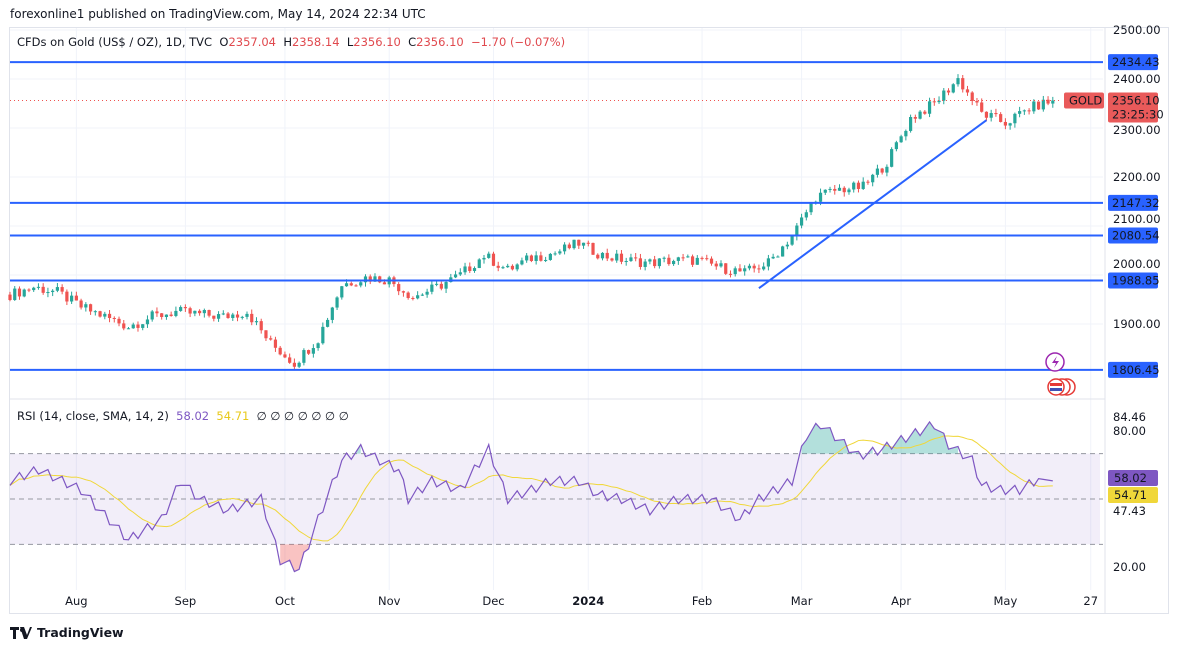 The image size is (1177, 650). What do you see at coordinates (1136, 236) in the screenshot?
I see `level-price-label: 2080.54` at bounding box center [1136, 236].